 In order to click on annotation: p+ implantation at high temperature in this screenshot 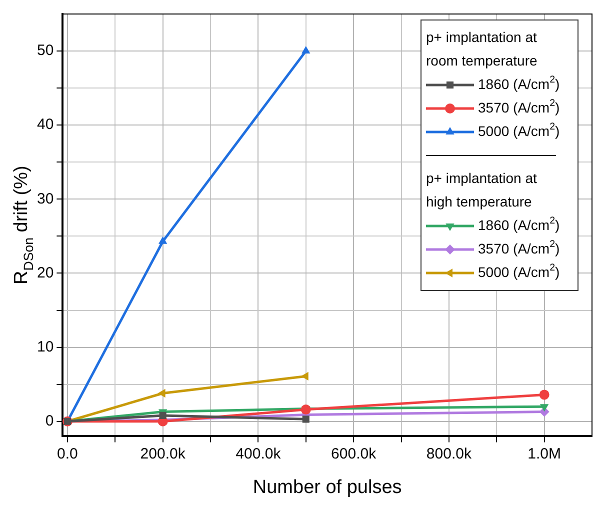, I will do `click(482, 190)`.